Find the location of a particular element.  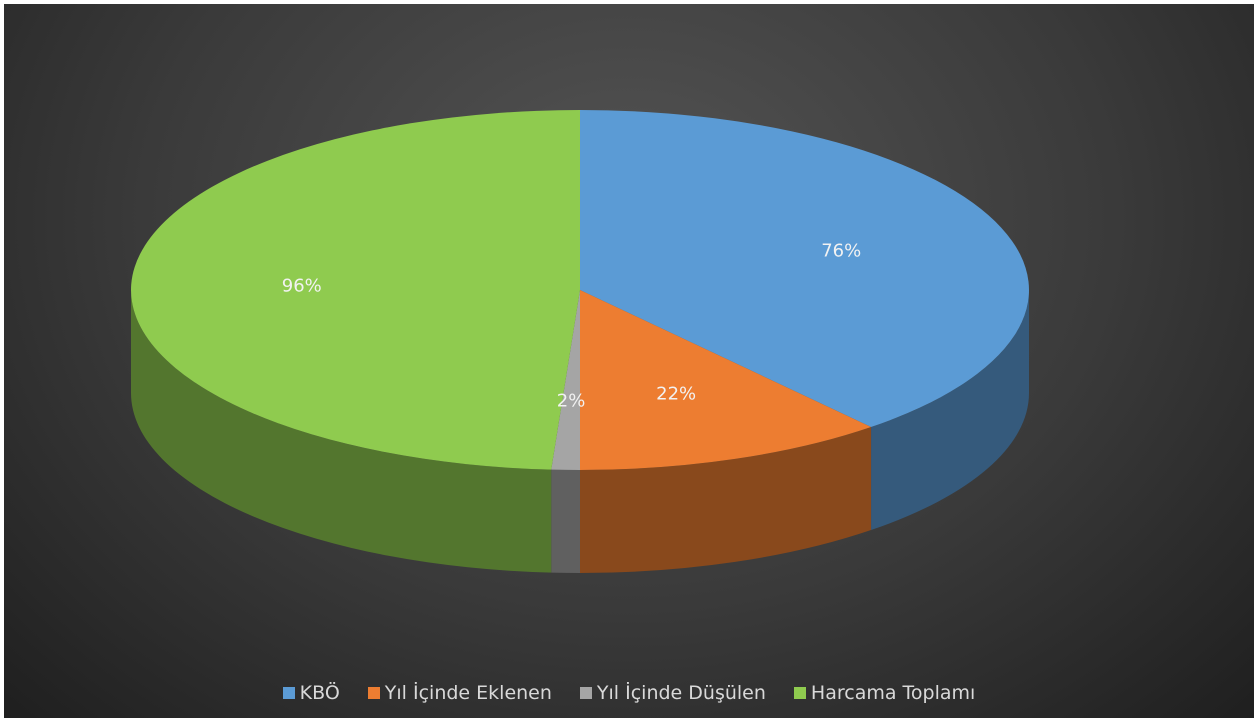

data-label-0: 76% is located at coordinates (841, 250).